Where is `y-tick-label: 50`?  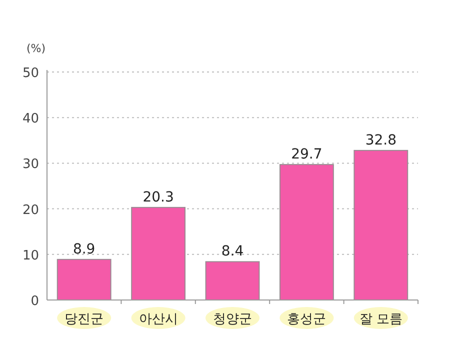 y-tick-label: 50 is located at coordinates (30, 73).